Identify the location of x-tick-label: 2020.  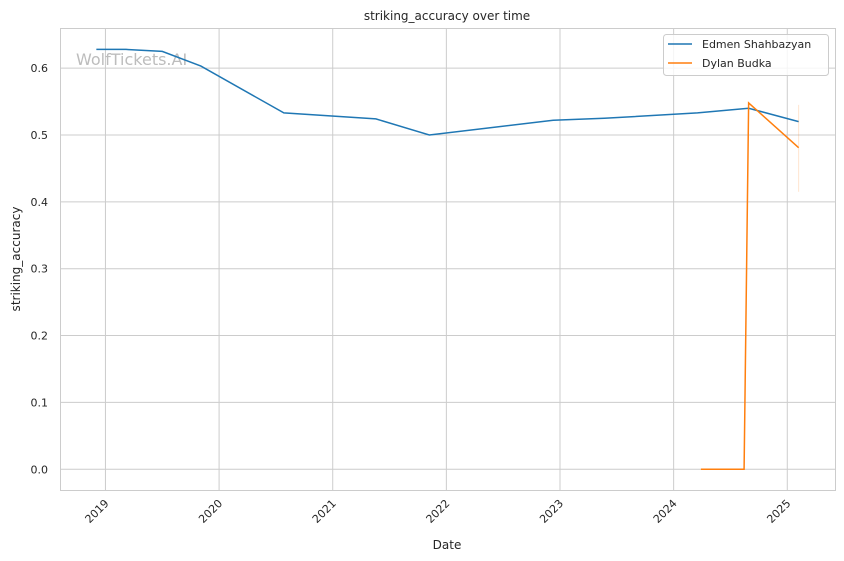
(210, 511).